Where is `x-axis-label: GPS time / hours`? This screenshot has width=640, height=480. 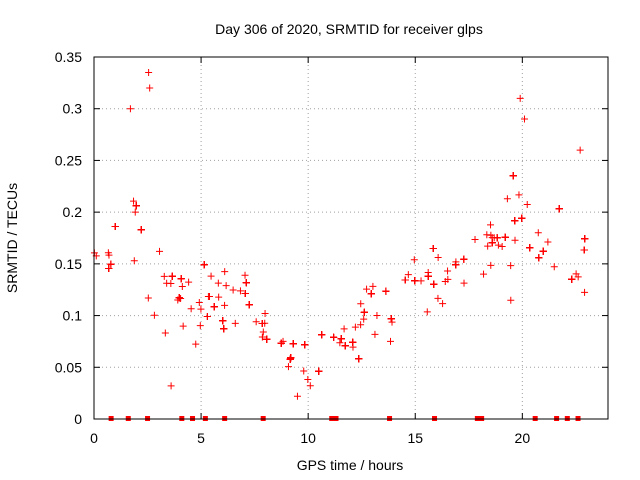
x-axis-label: GPS time / hours is located at coordinates (350, 465).